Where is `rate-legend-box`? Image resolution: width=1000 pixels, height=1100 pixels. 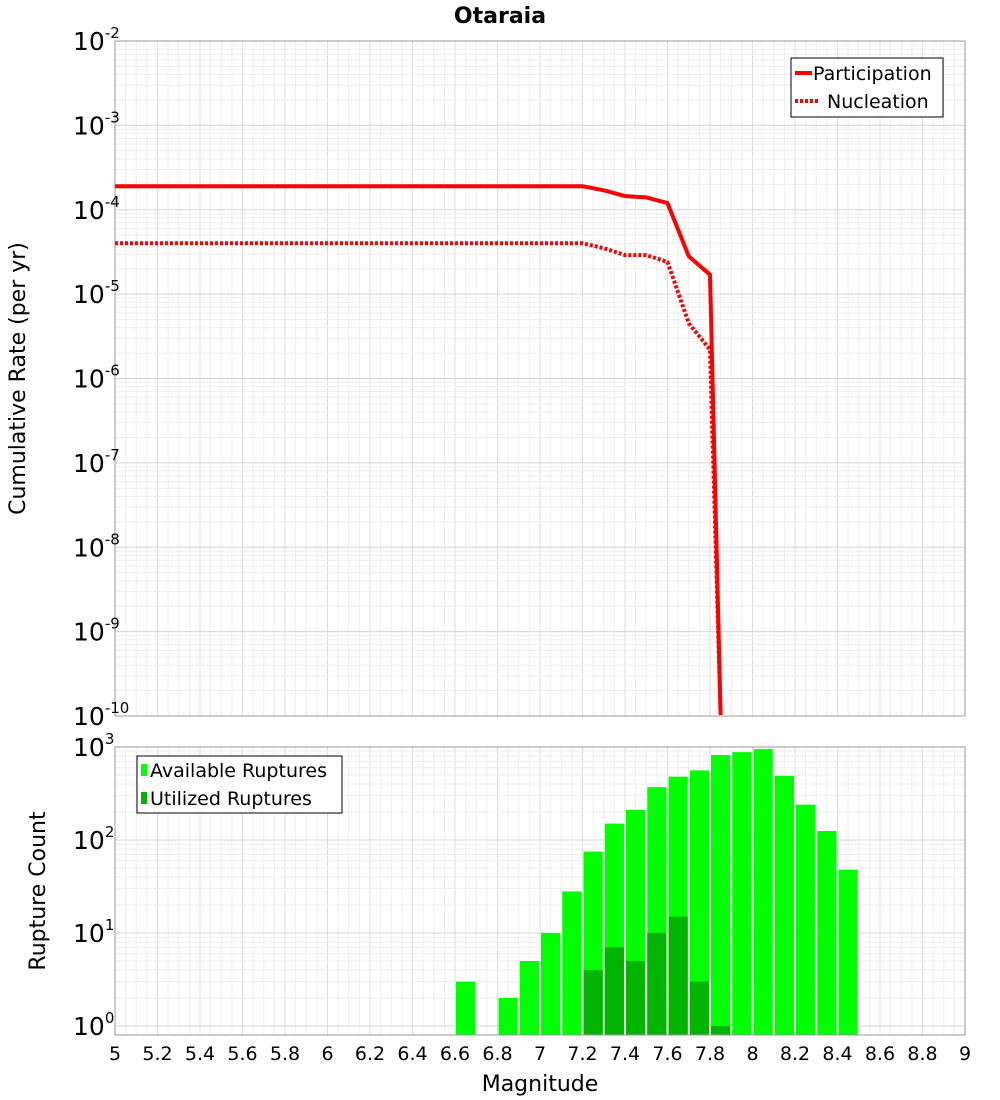
rate-legend-box is located at coordinates (867, 87).